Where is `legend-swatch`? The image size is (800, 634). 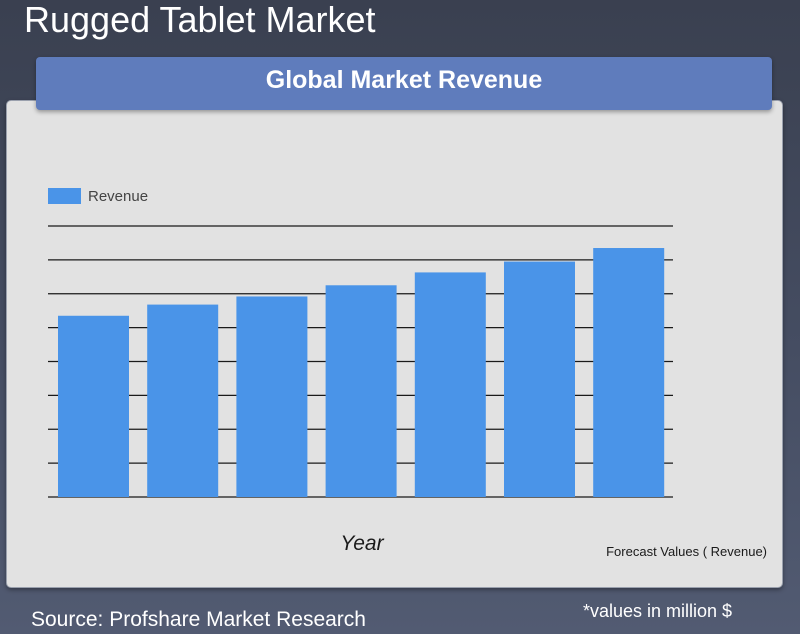 legend-swatch is located at coordinates (64, 196).